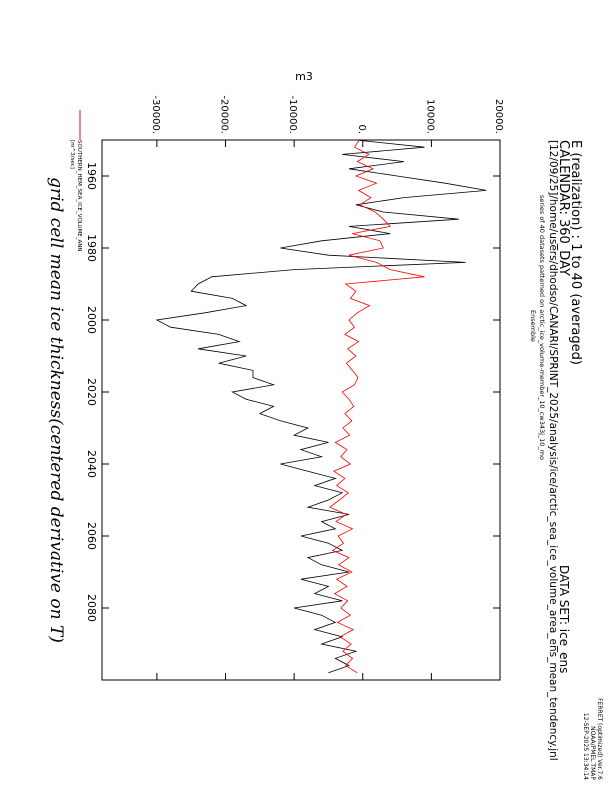  I want to click on x-tick-label: 2080, so click(91, 608).